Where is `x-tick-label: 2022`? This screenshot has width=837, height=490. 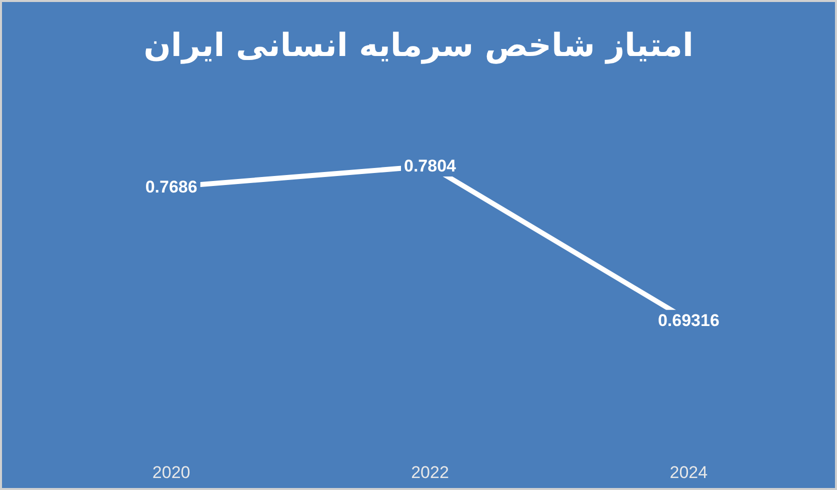
x-tick-label: 2022 is located at coordinates (430, 472).